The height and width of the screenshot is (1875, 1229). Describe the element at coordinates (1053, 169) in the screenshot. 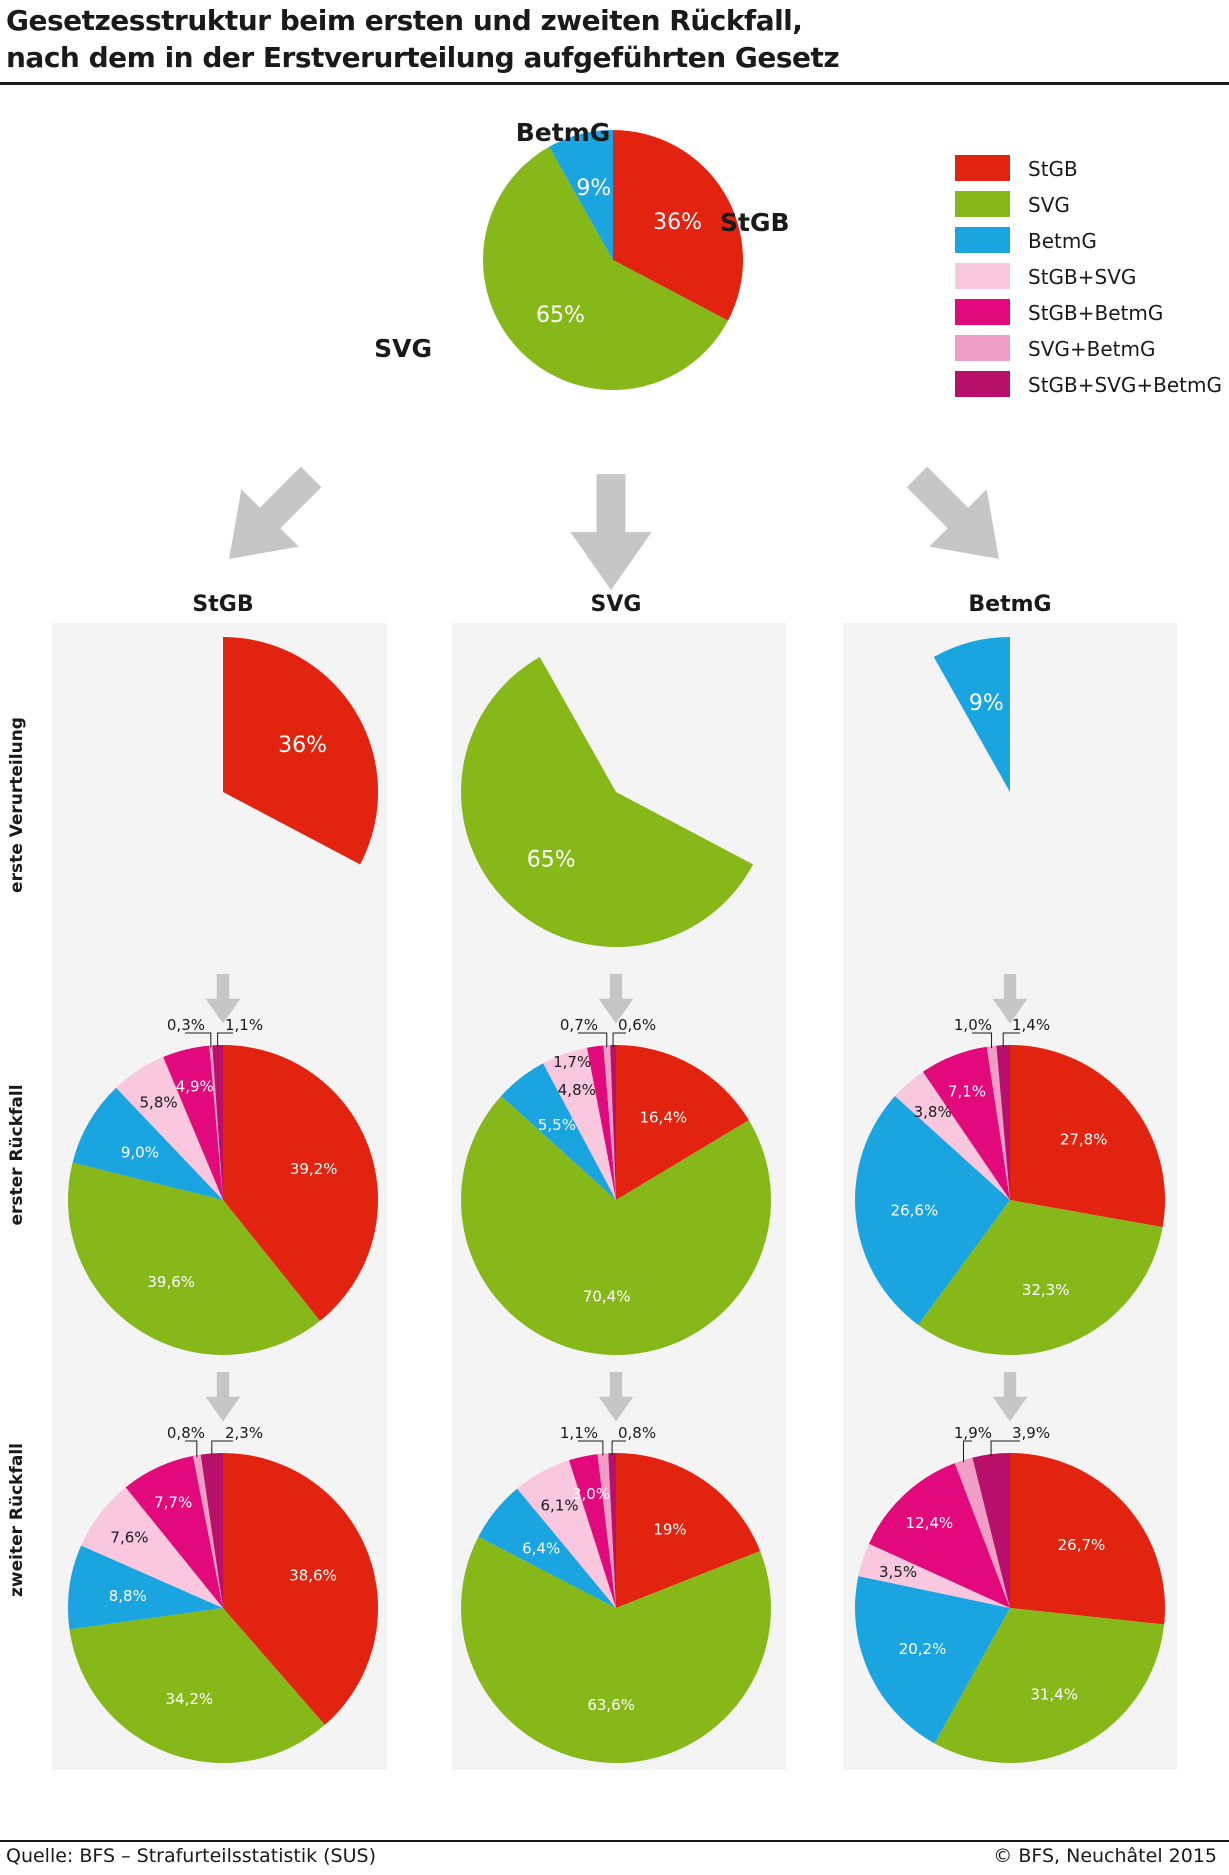

I see `legend-label: StGB` at that location.